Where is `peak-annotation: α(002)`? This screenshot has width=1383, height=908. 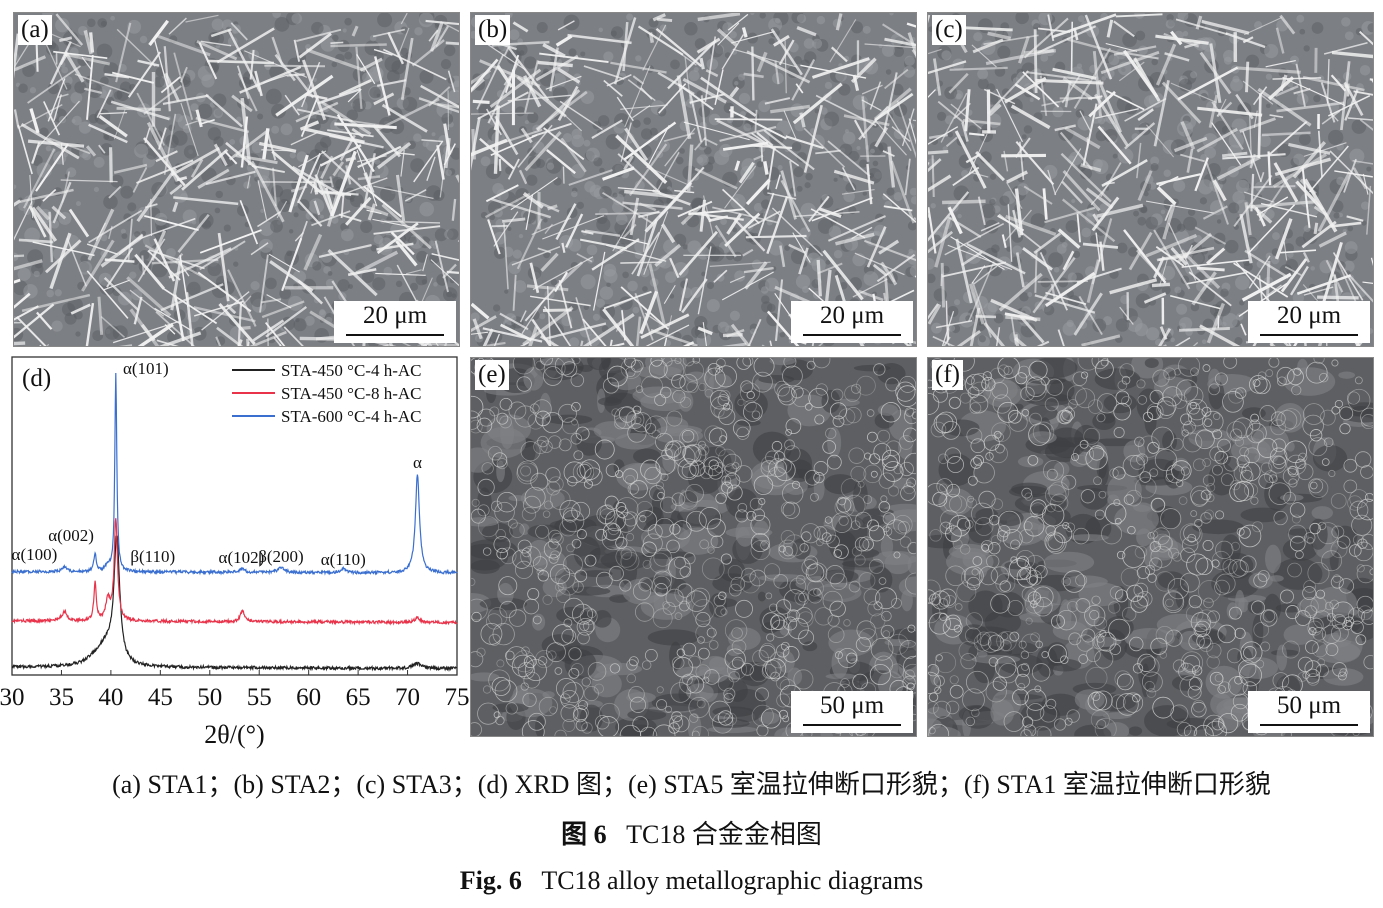 peak-annotation: α(002) is located at coordinates (71, 535).